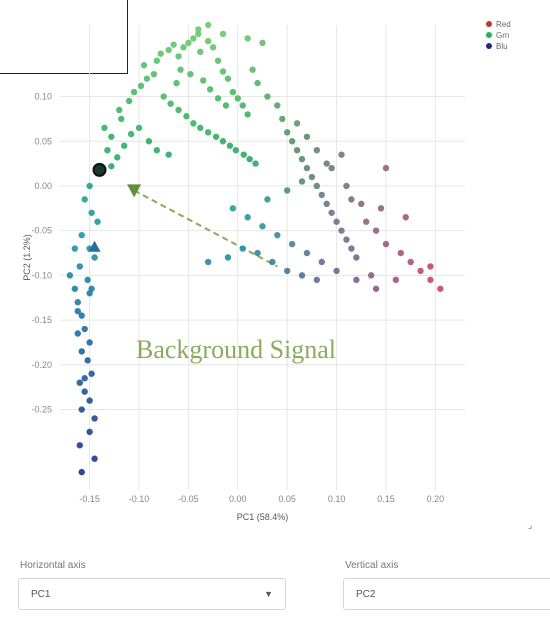 This screenshot has height=620, width=550. What do you see at coordinates (94, 246) in the screenshot?
I see `centroid-triangle-marker` at bounding box center [94, 246].